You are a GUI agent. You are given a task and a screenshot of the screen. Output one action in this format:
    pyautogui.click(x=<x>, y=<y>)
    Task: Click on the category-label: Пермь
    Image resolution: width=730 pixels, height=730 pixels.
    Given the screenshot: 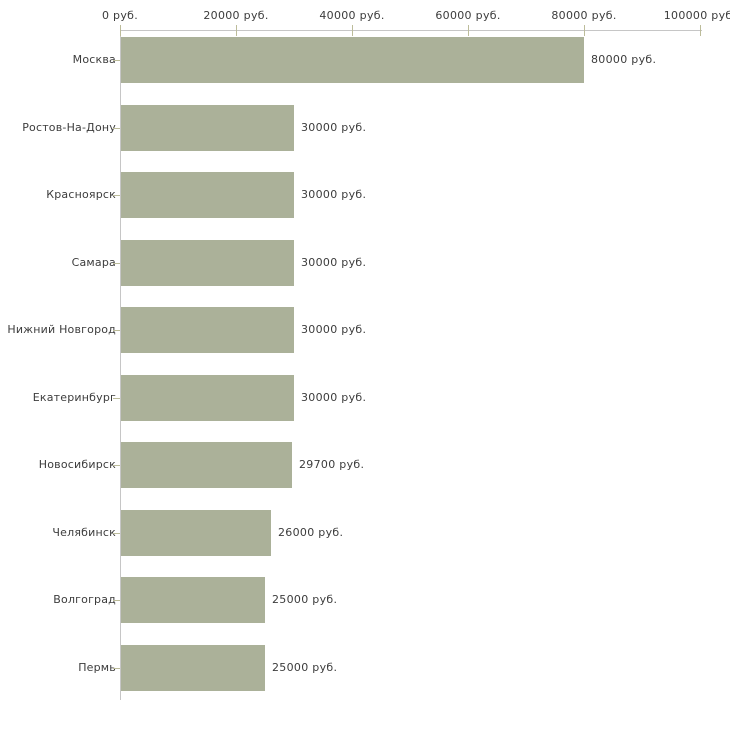 What is the action you would take?
    pyautogui.click(x=97, y=667)
    